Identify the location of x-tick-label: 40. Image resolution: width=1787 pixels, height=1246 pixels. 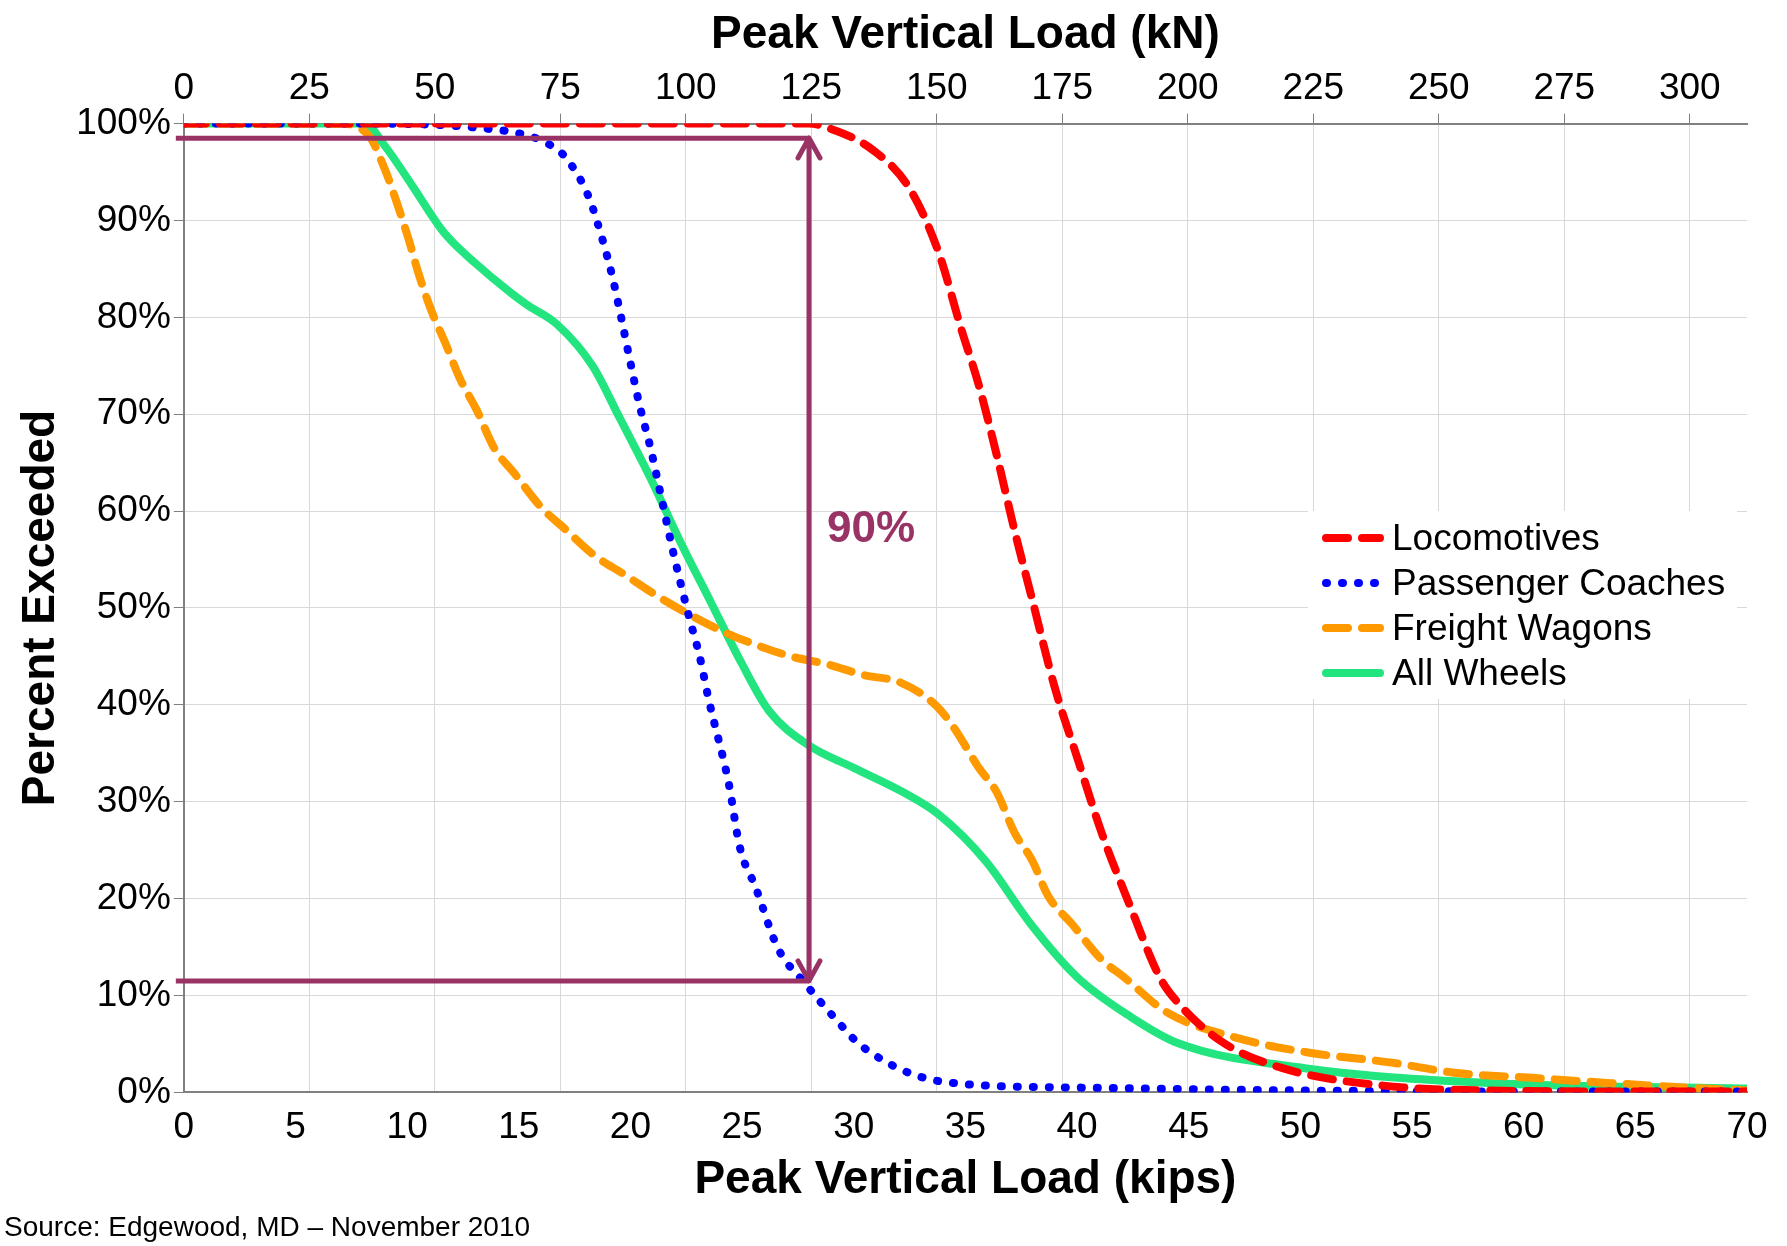
(1077, 1125).